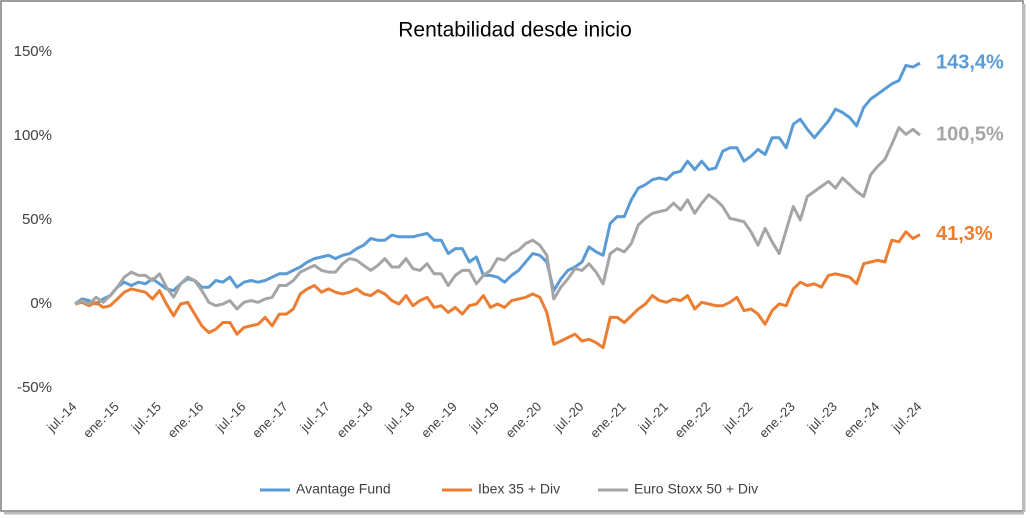 The image size is (1030, 518). What do you see at coordinates (33, 51) in the screenshot?
I see `y-tick-label: 150%` at bounding box center [33, 51].